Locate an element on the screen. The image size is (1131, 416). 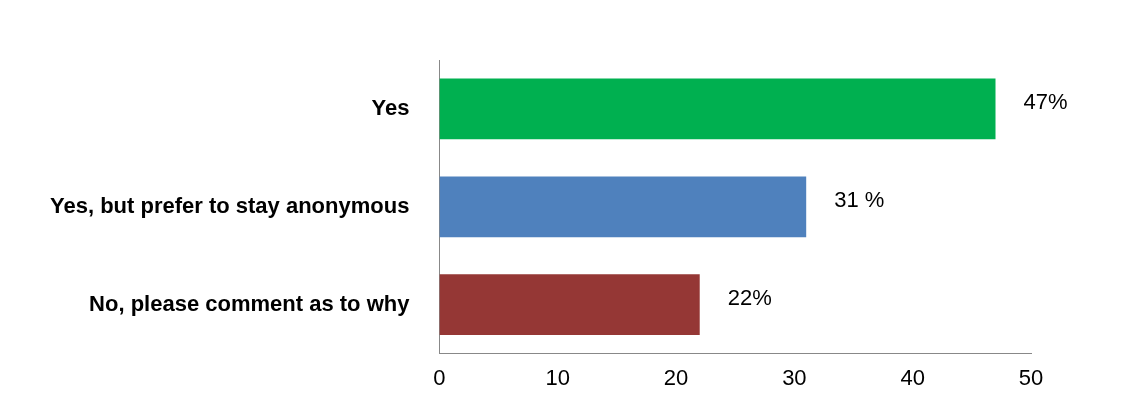
x-tick-label: 20 is located at coordinates (676, 377).